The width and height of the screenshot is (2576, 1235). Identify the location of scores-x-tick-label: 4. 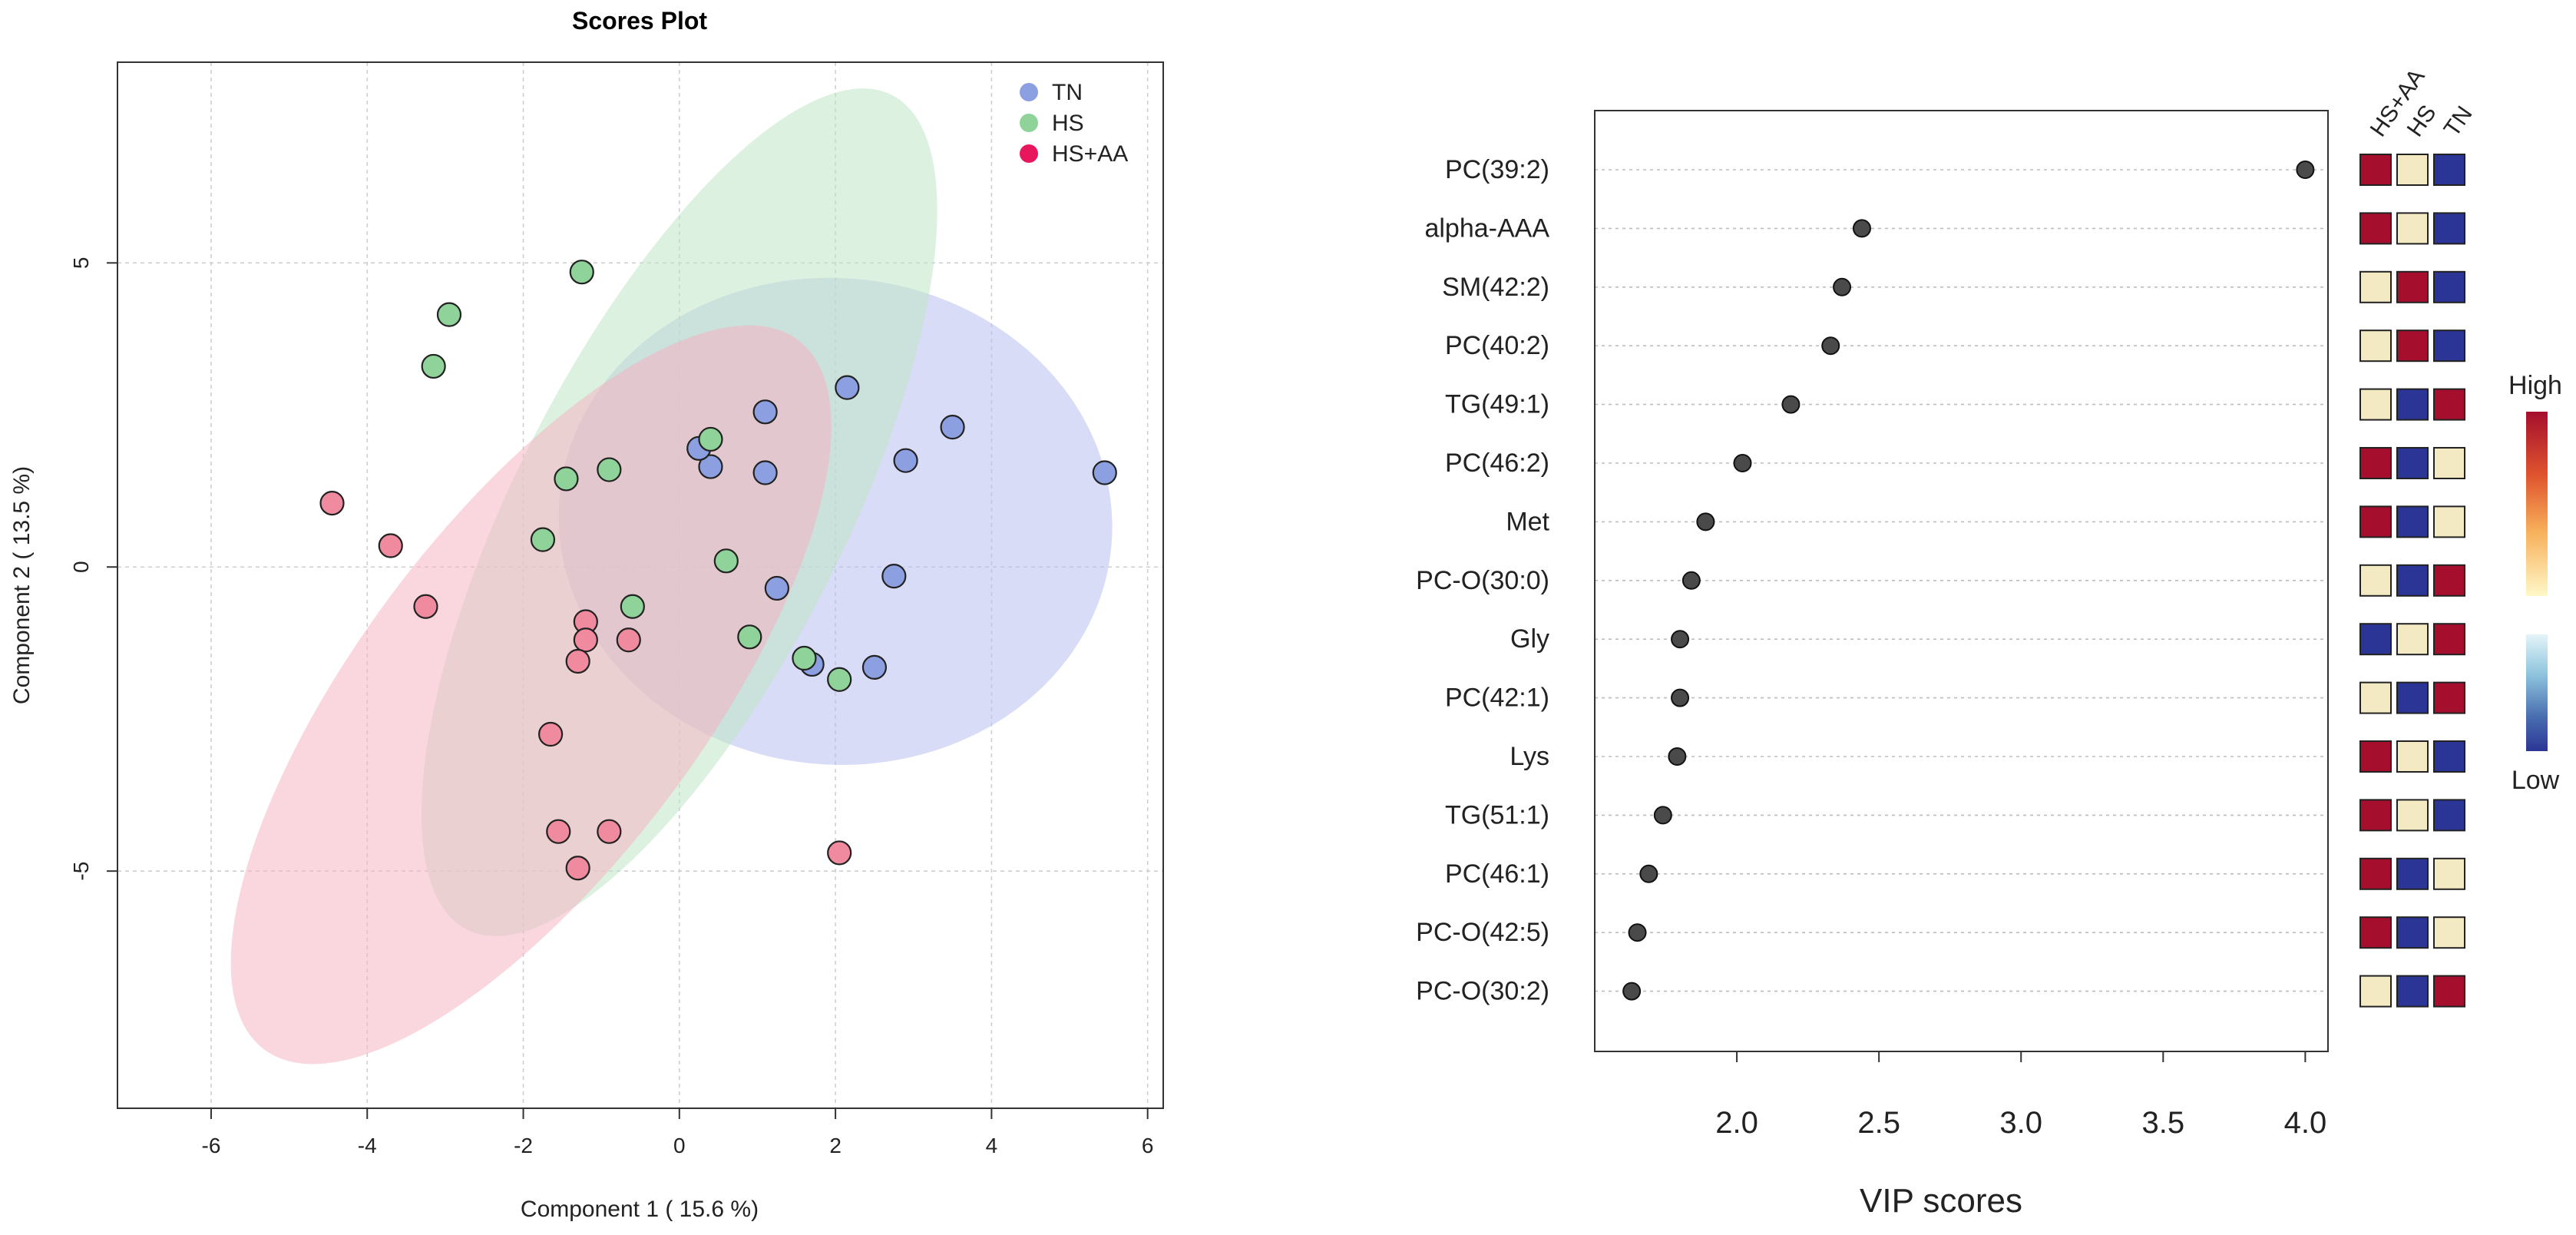
(992, 1145).